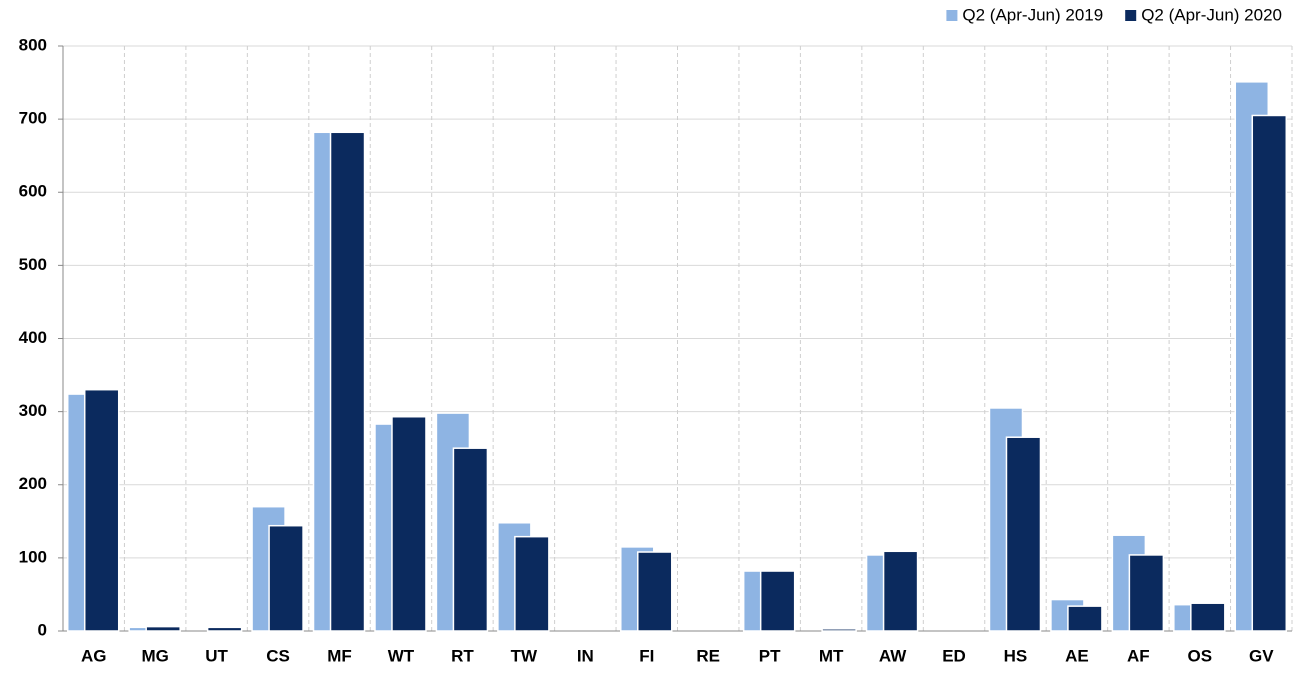  Describe the element at coordinates (1211, 14) in the screenshot. I see `legend-label: Q2 (Apr-Jun) 2020` at that location.